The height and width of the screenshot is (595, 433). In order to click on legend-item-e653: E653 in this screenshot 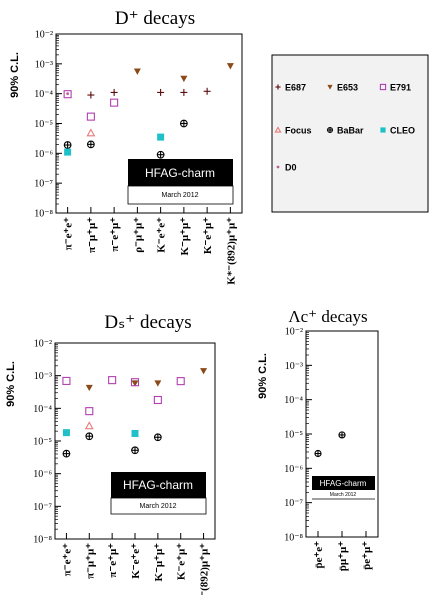, I will do `click(342, 88)`.